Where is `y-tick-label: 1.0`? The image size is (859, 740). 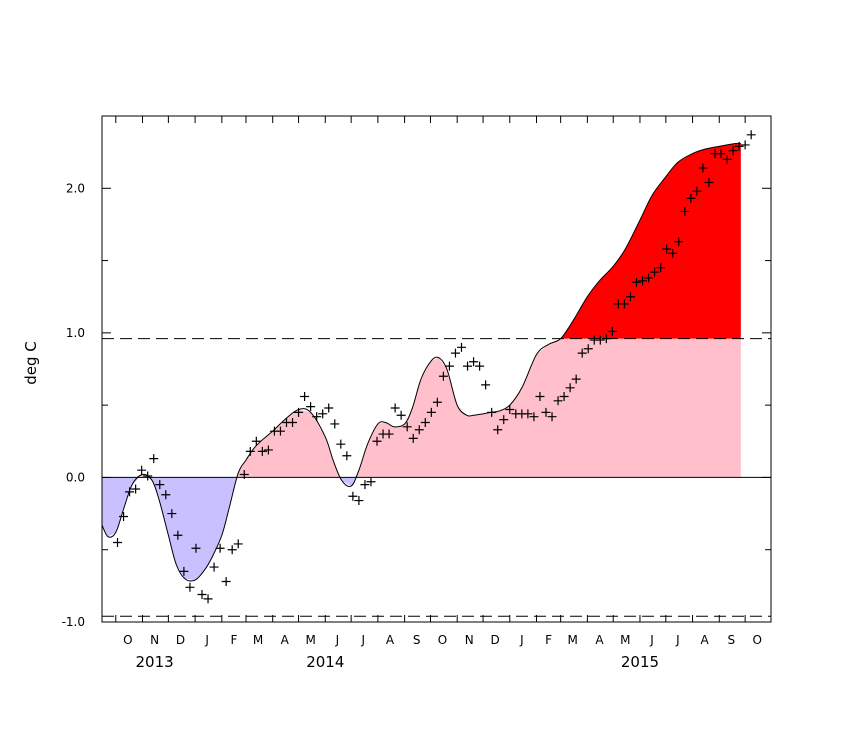
y-tick-label: 1.0 is located at coordinates (75, 333).